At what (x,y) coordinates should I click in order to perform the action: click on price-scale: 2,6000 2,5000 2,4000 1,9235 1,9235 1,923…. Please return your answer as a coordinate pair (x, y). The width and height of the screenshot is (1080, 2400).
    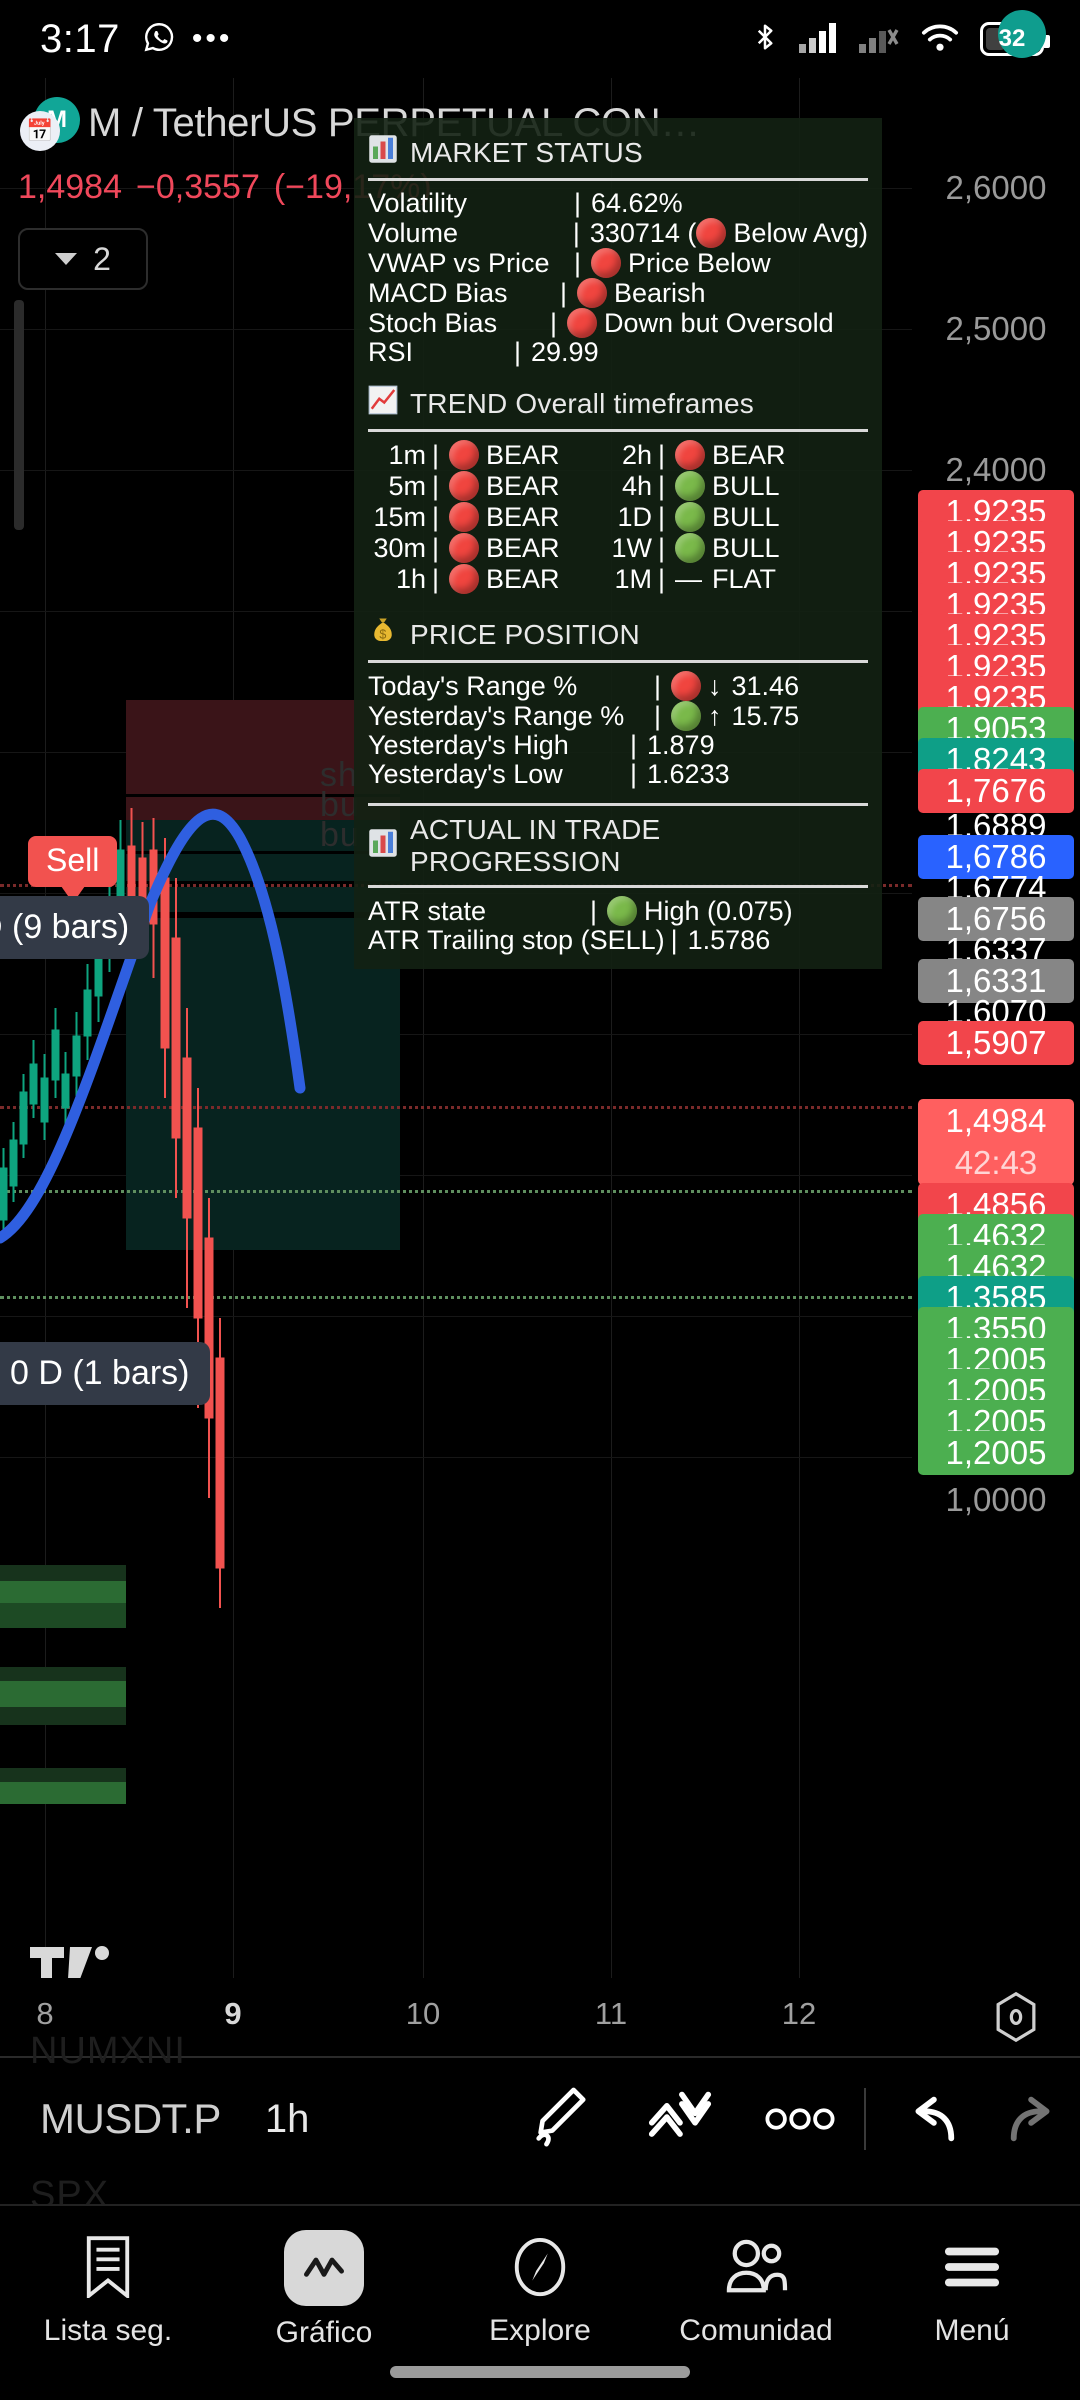
    Looking at the image, I should click on (996, 1028).